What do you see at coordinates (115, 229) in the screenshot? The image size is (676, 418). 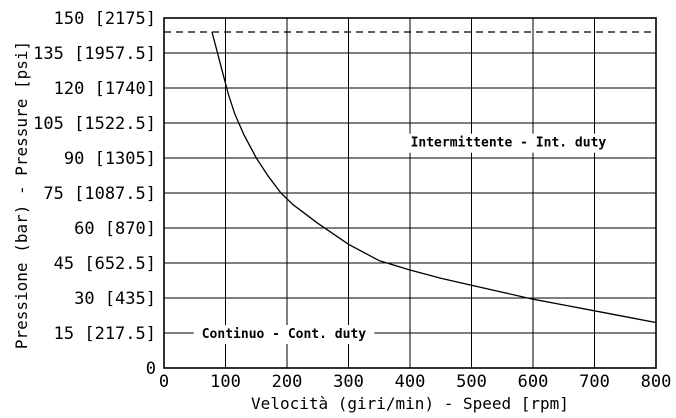 I see `y-tick-label: 60 [870]` at bounding box center [115, 229].